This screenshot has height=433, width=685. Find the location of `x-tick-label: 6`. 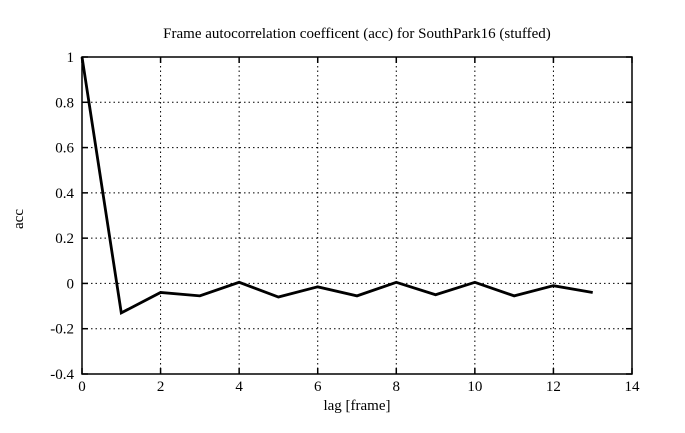

x-tick-label: 6 is located at coordinates (318, 387).